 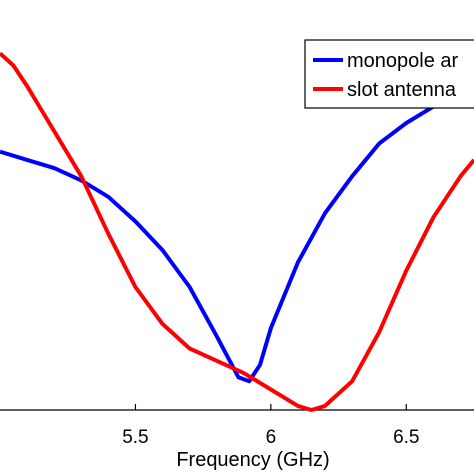 I want to click on x-tick-label: 6, so click(x=271, y=437).